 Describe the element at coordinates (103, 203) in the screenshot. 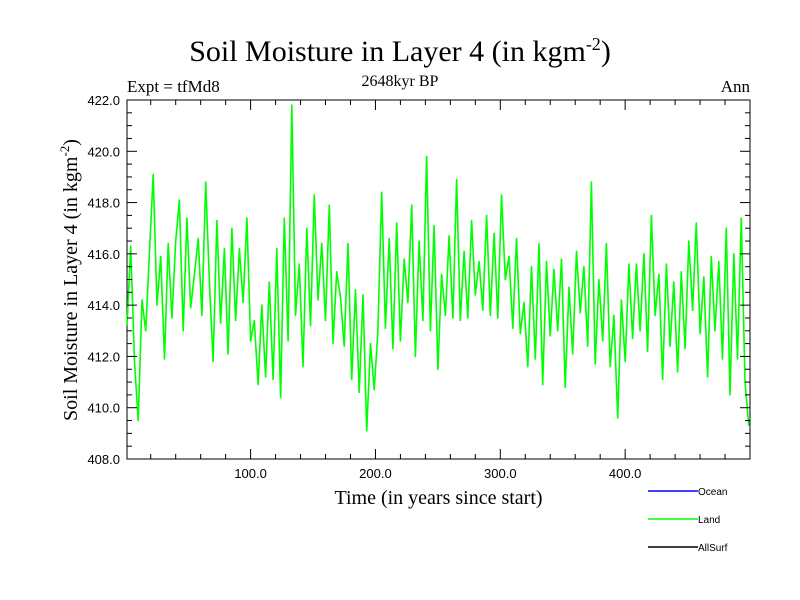

I see `y-tick-label: 418.0` at that location.